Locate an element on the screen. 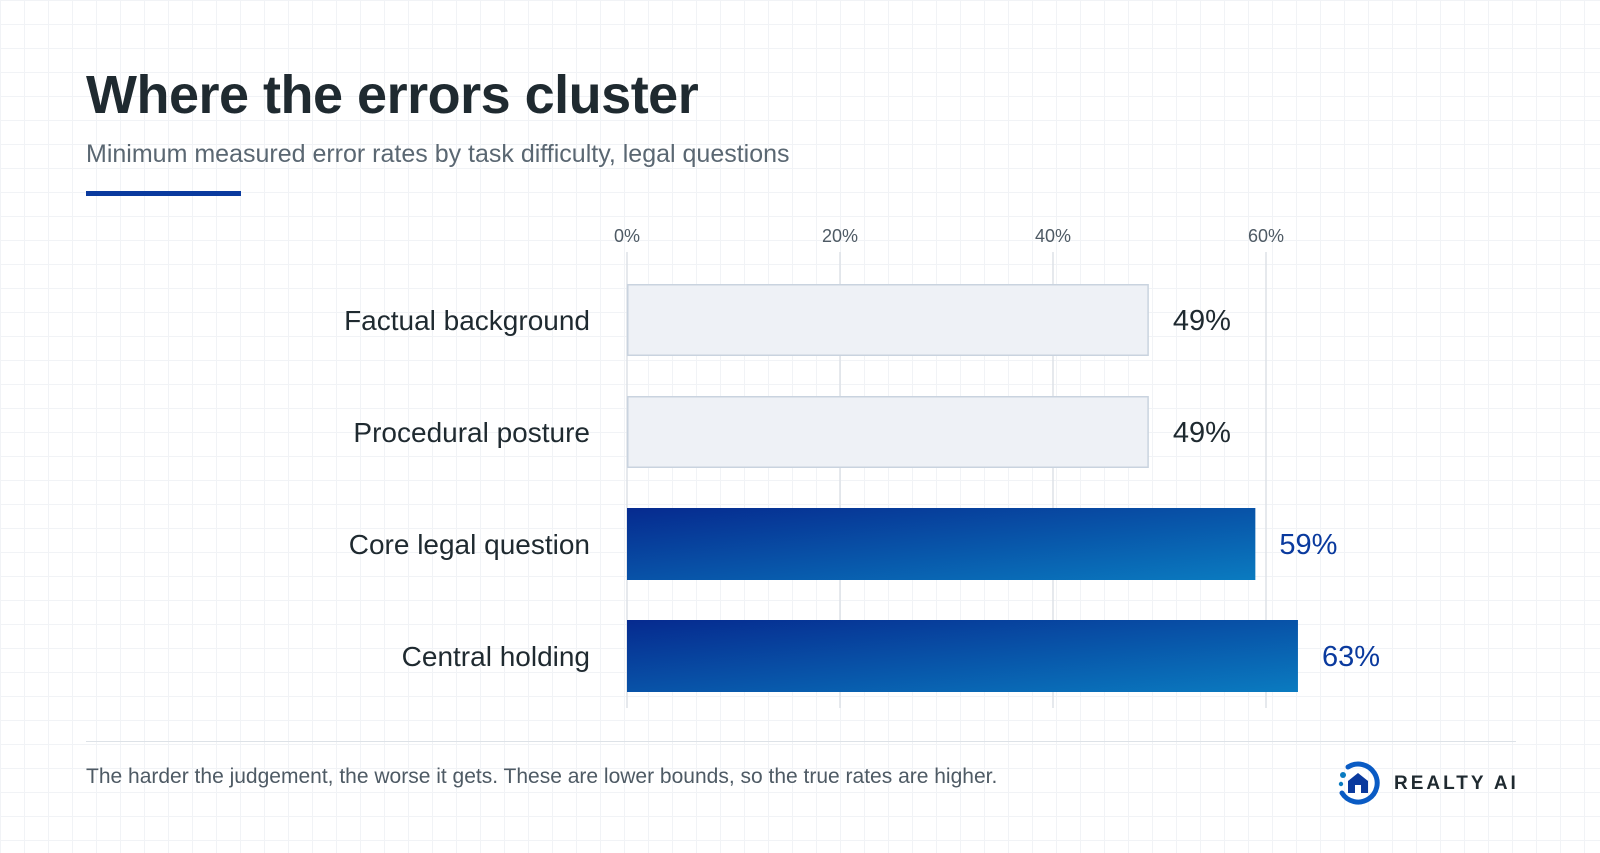  bar-factual-background is located at coordinates (888, 320).